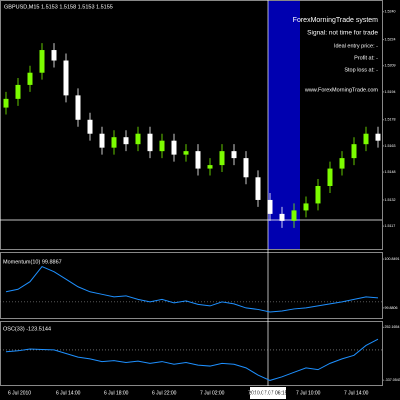 This screenshot has height=400, width=400. What do you see at coordinates (27, 329) in the screenshot?
I see `osc-title: OSC(33) -123.5144` at bounding box center [27, 329].